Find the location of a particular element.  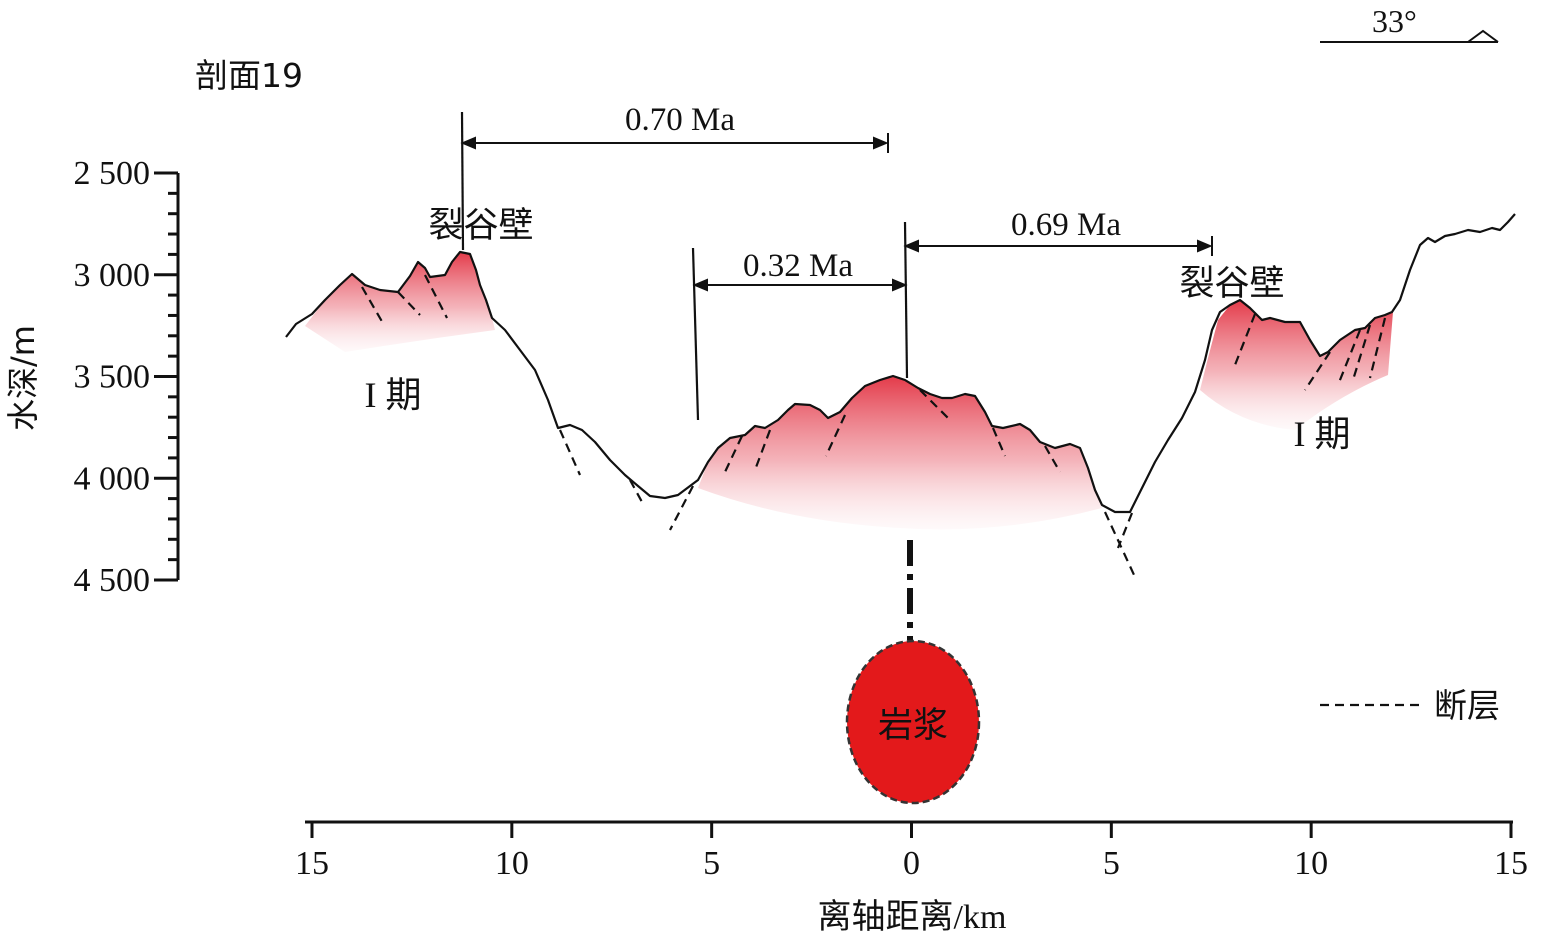

y-tick-label: 4 000 is located at coordinates (112, 478).